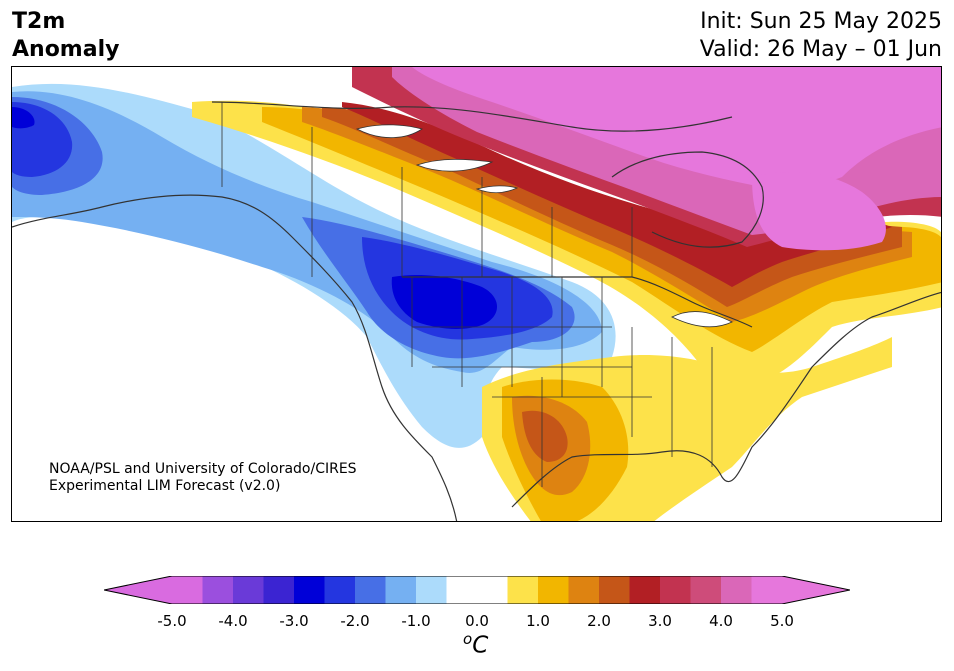  What do you see at coordinates (66, 49) in the screenshot?
I see `title-line-anomaly: Anomaly` at bounding box center [66, 49].